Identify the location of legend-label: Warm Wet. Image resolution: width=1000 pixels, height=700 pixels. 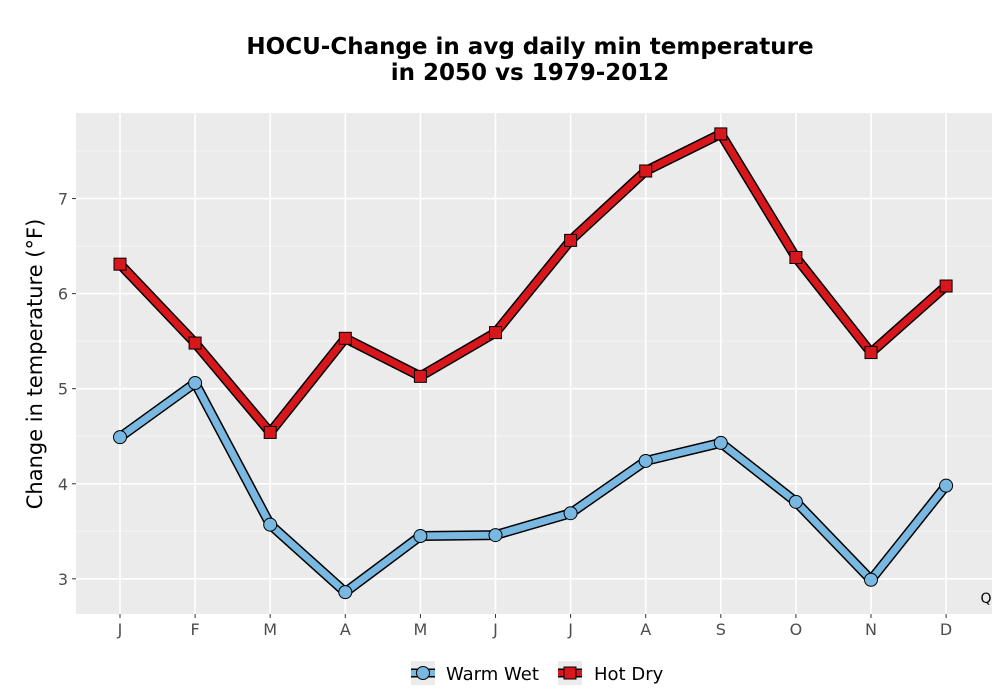
(492, 674).